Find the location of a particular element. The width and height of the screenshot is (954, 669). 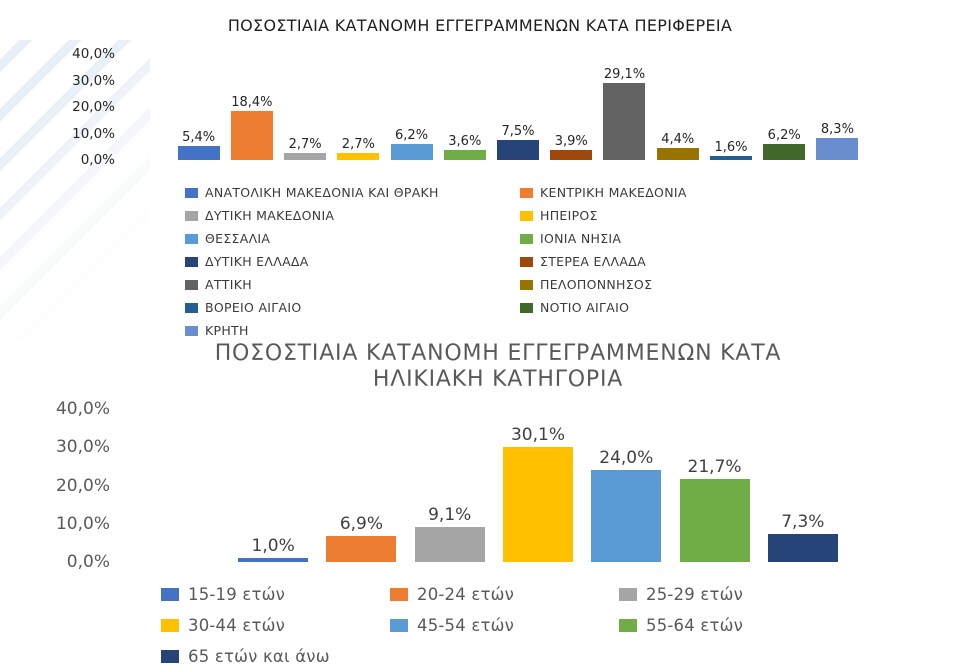

legend-label: 55-64 ετών is located at coordinates (695, 625).